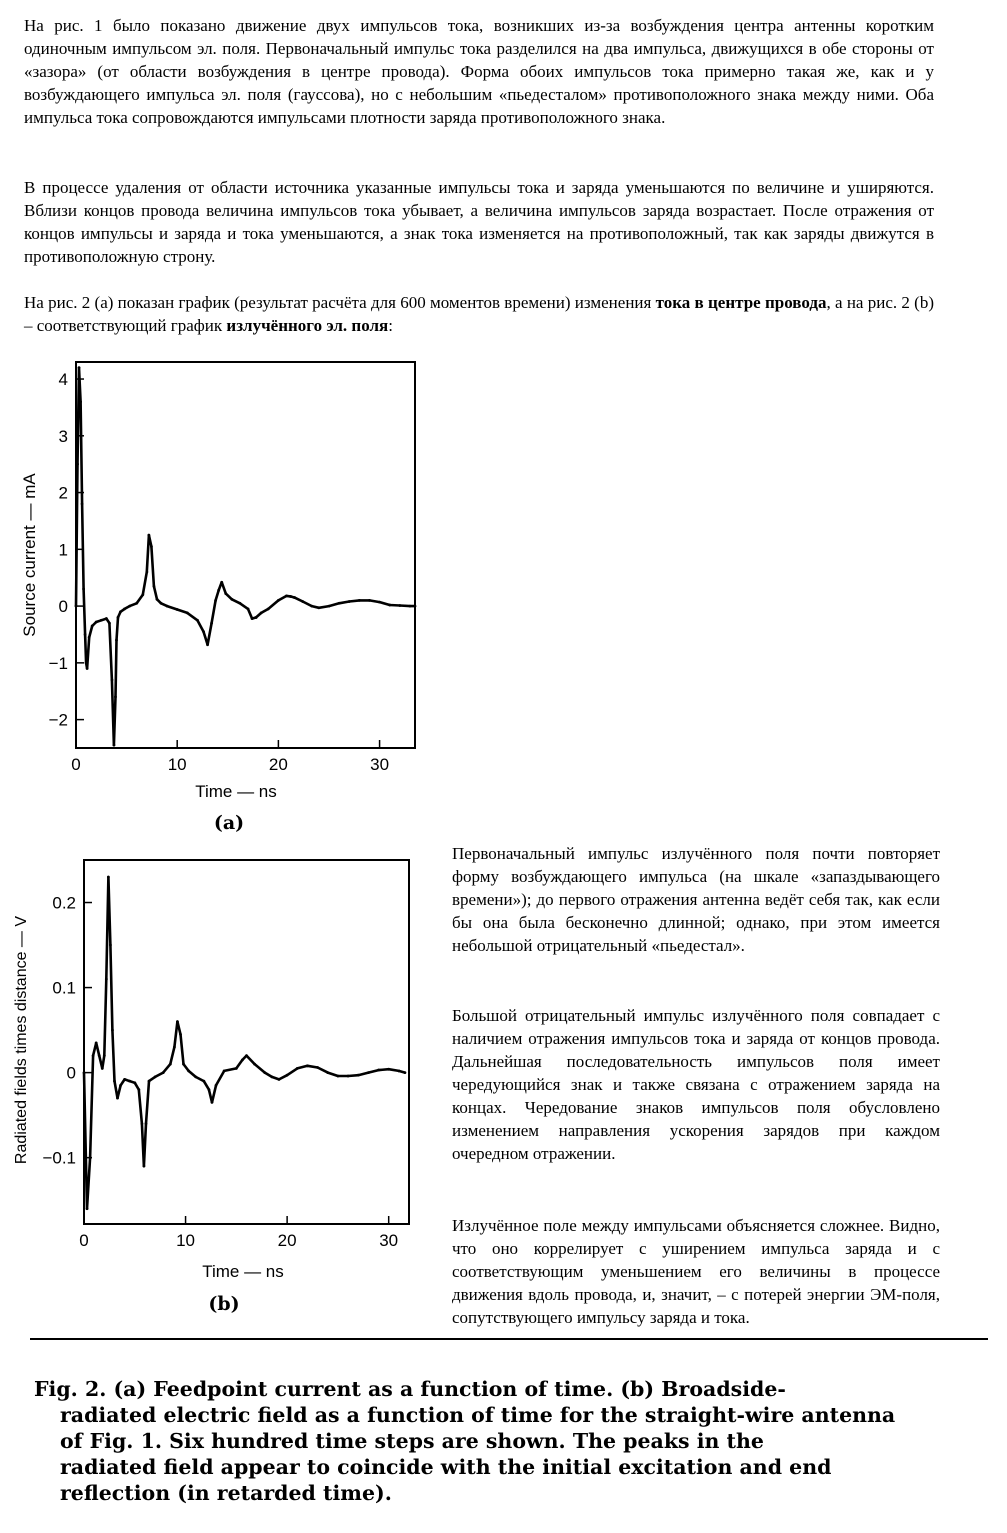 The image size is (1007, 1533). I want to click on chart-a-series-line, so click(244, 556).